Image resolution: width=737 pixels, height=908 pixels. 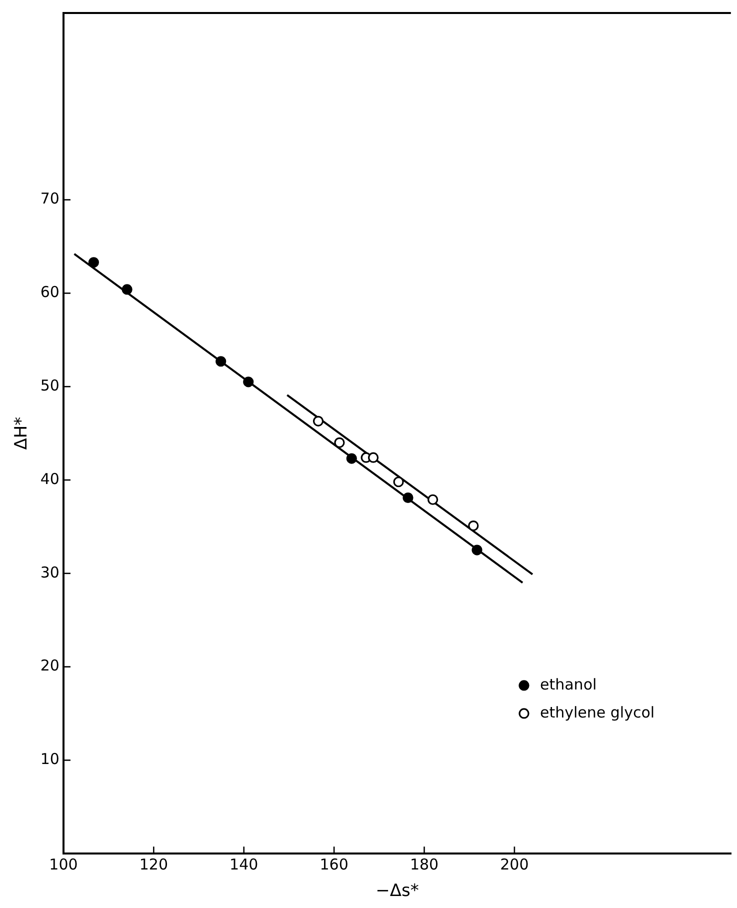 What do you see at coordinates (568, 684) in the screenshot?
I see `legend-label: ethanol` at bounding box center [568, 684].